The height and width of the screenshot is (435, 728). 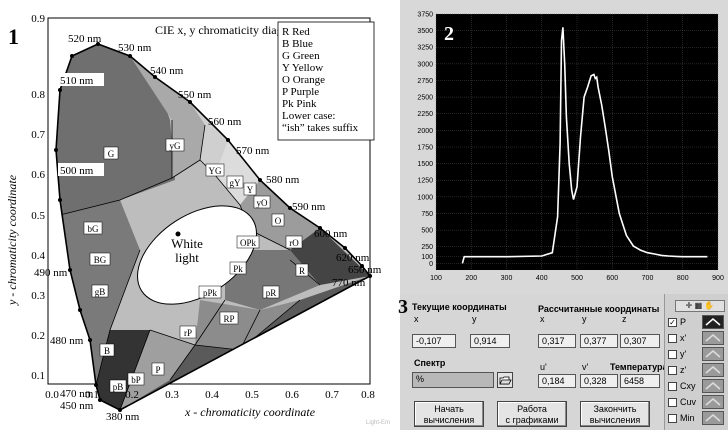 I want to click on calc-coords-title: Рассчитанные координаты, so click(x=599, y=309).